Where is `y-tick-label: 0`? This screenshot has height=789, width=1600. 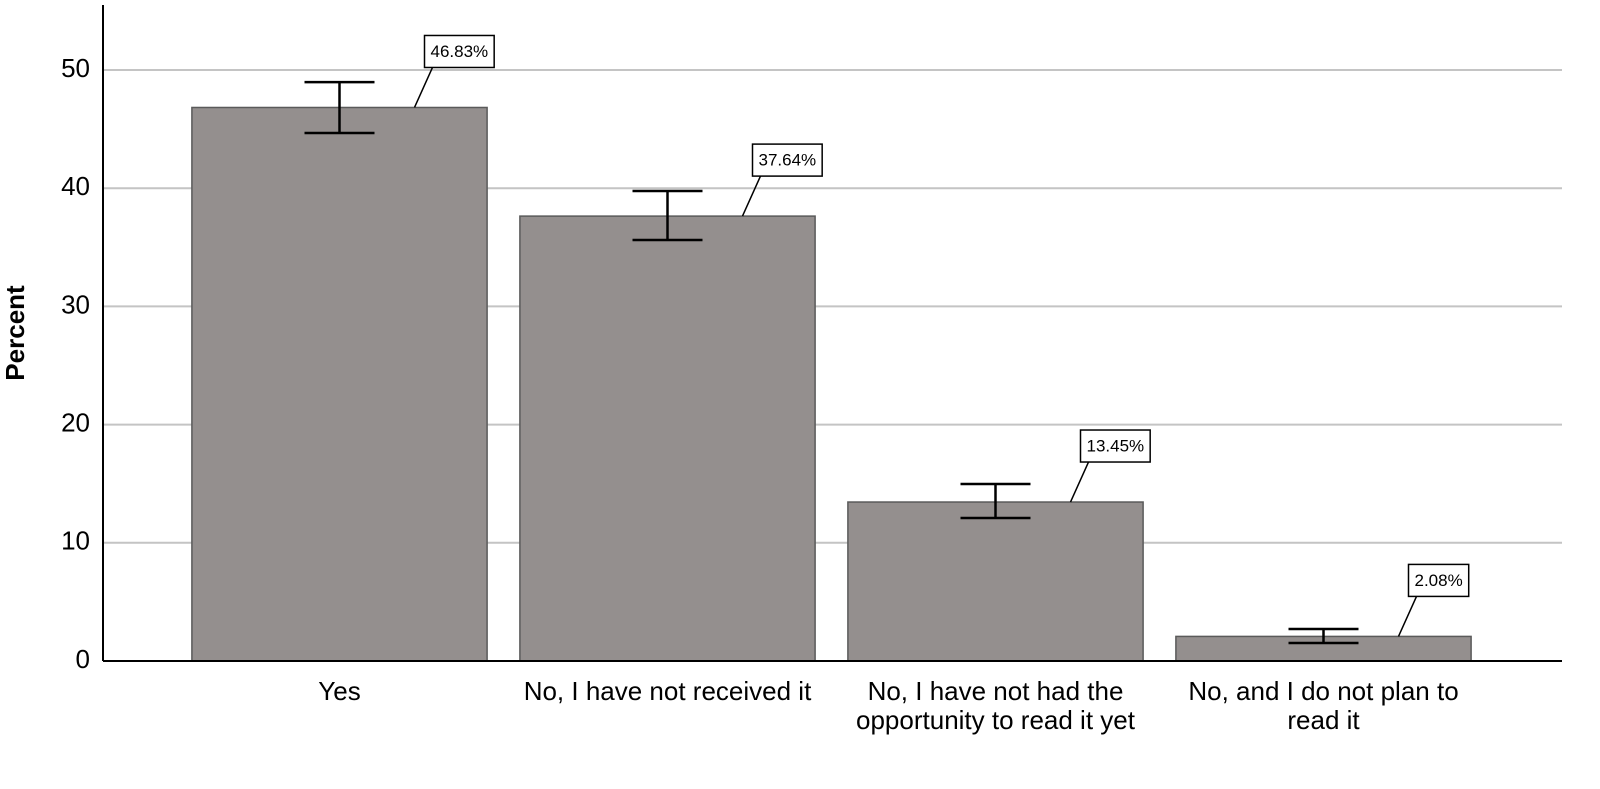
y-tick-label: 0 is located at coordinates (83, 659).